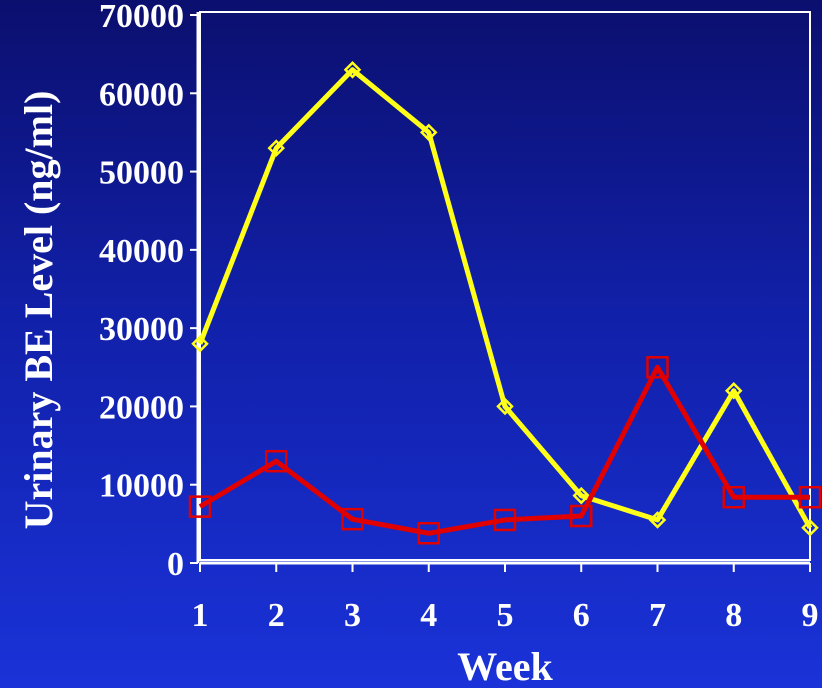 The image size is (822, 688). I want to click on x-tick-label: 8, so click(733, 615).